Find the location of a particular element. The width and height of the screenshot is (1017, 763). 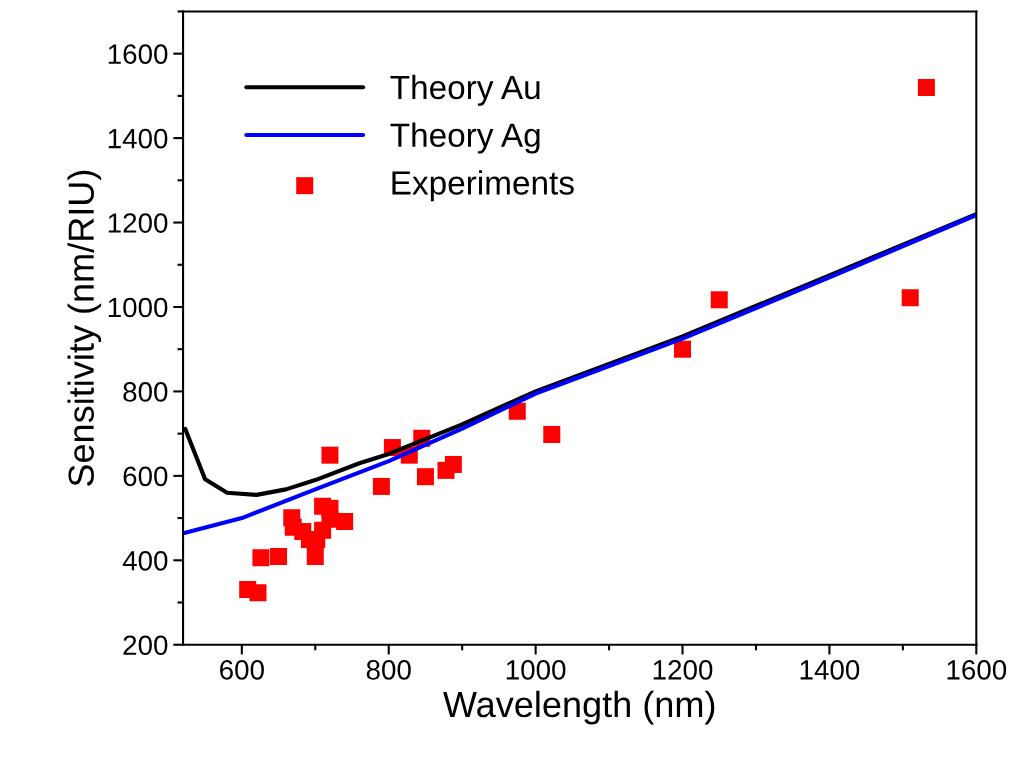

x-tick-label: 800 is located at coordinates (388, 670).